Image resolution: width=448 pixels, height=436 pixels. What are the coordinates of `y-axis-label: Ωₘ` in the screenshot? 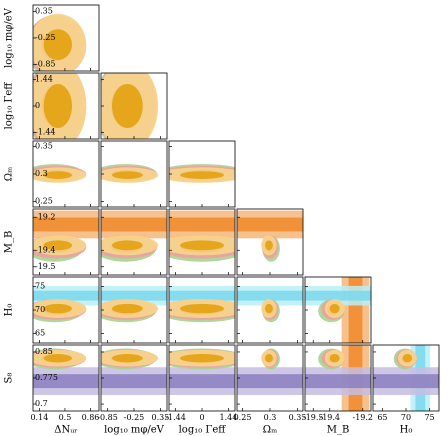 It's located at (9, 174).